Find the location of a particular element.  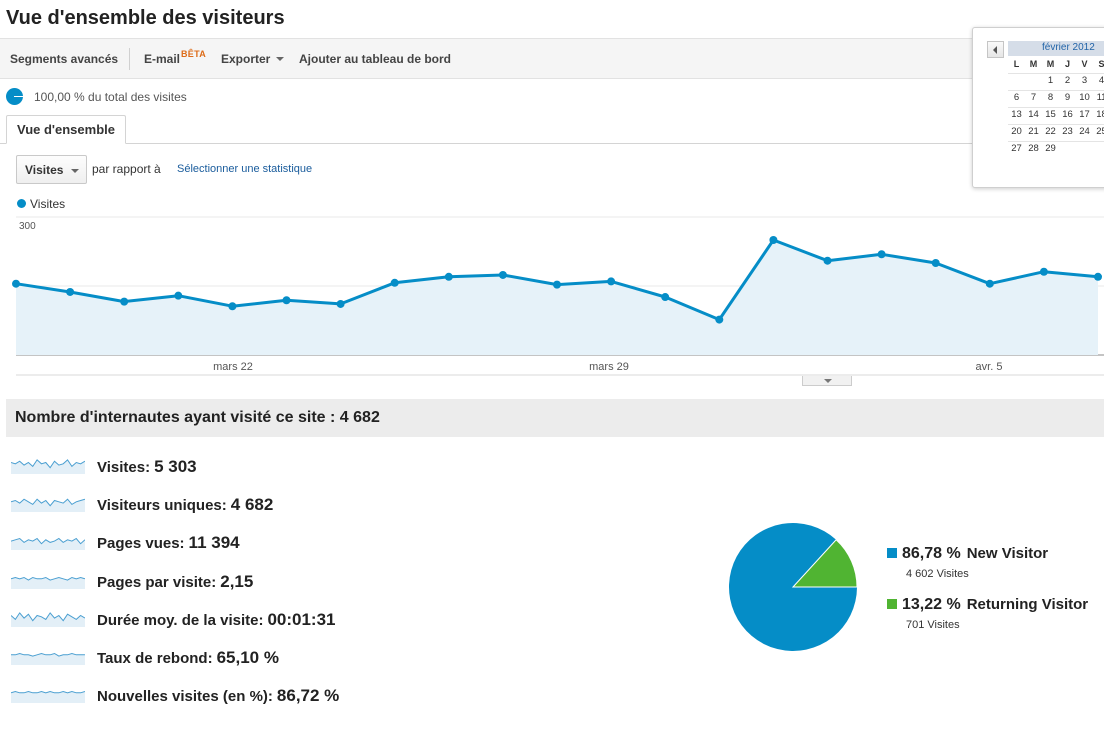

calendar-day: 2 is located at coordinates (1067, 80).